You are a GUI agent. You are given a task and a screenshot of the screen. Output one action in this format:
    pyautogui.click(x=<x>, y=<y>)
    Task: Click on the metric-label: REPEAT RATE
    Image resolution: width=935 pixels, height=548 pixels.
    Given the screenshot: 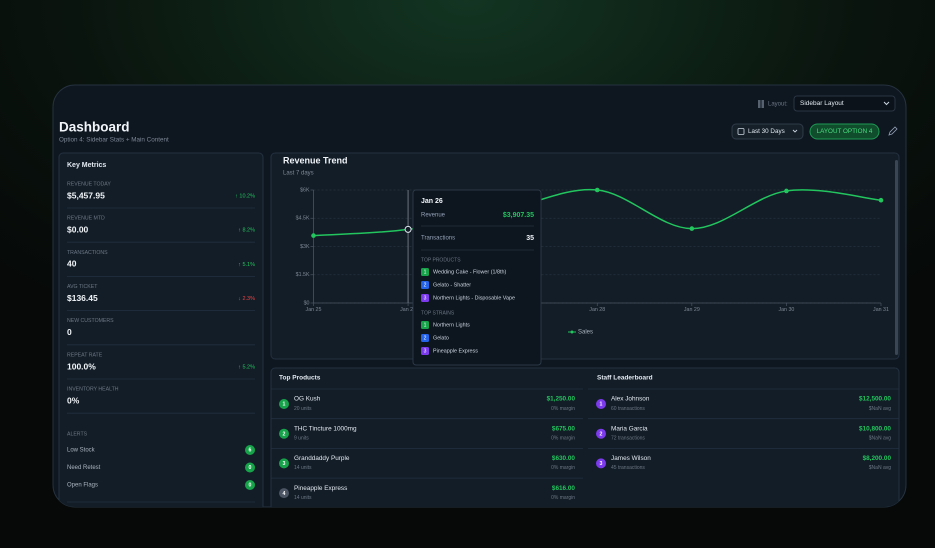 What is the action you would take?
    pyautogui.click(x=85, y=355)
    